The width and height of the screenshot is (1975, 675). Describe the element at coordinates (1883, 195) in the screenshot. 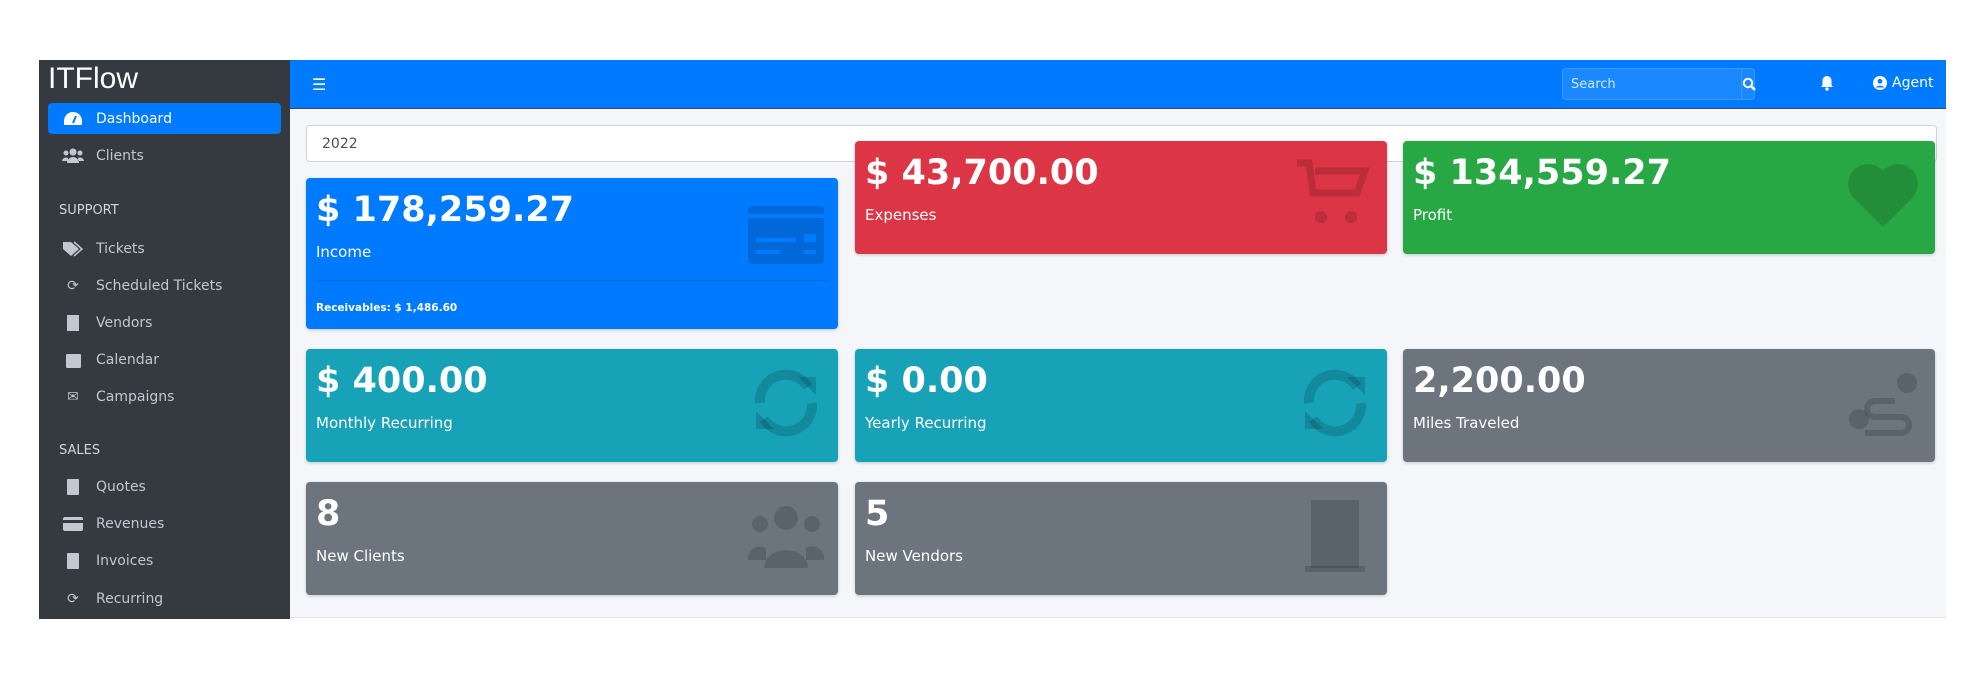

I see `heart-icon` at that location.